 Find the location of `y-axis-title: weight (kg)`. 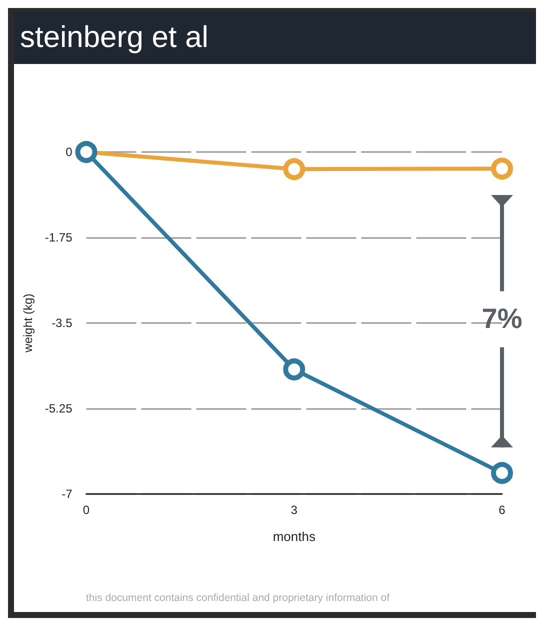

y-axis-title: weight (kg) is located at coordinates (28, 324).